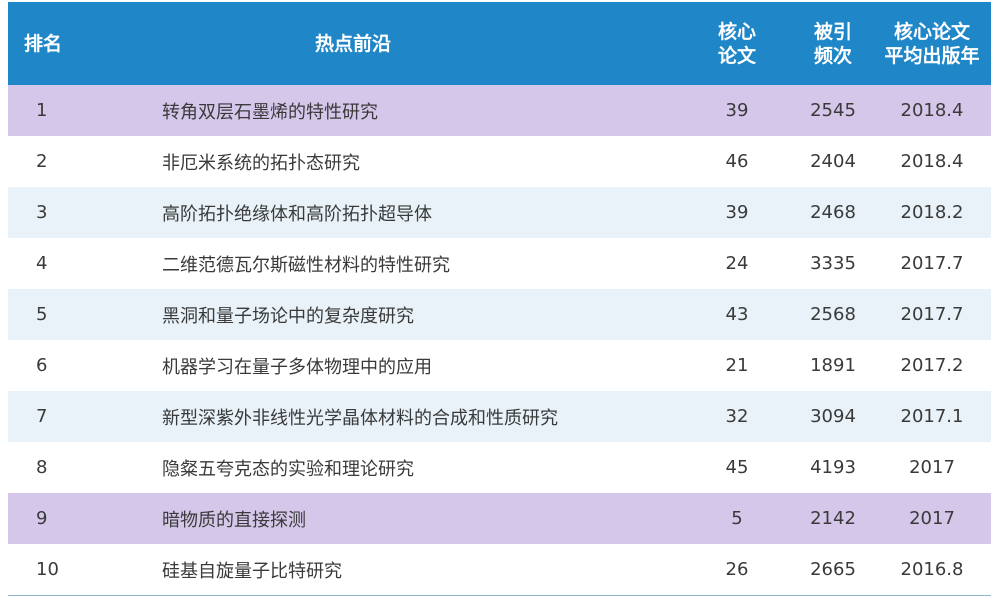 The width and height of the screenshot is (1000, 602). Describe the element at coordinates (833, 365) in the screenshot. I see `row-citations: 1891` at that location.